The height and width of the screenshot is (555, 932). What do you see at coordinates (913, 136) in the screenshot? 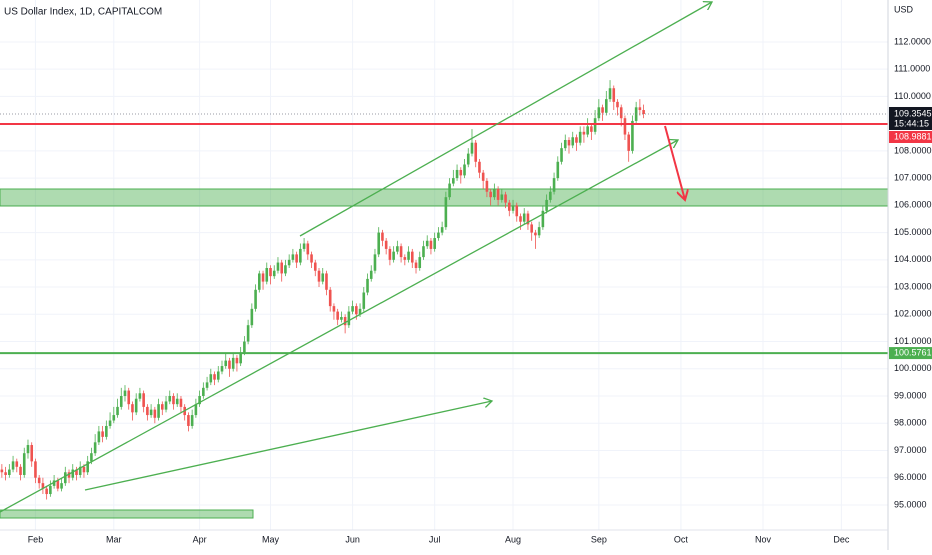
I see `level-label: 108.9881` at bounding box center [913, 136].